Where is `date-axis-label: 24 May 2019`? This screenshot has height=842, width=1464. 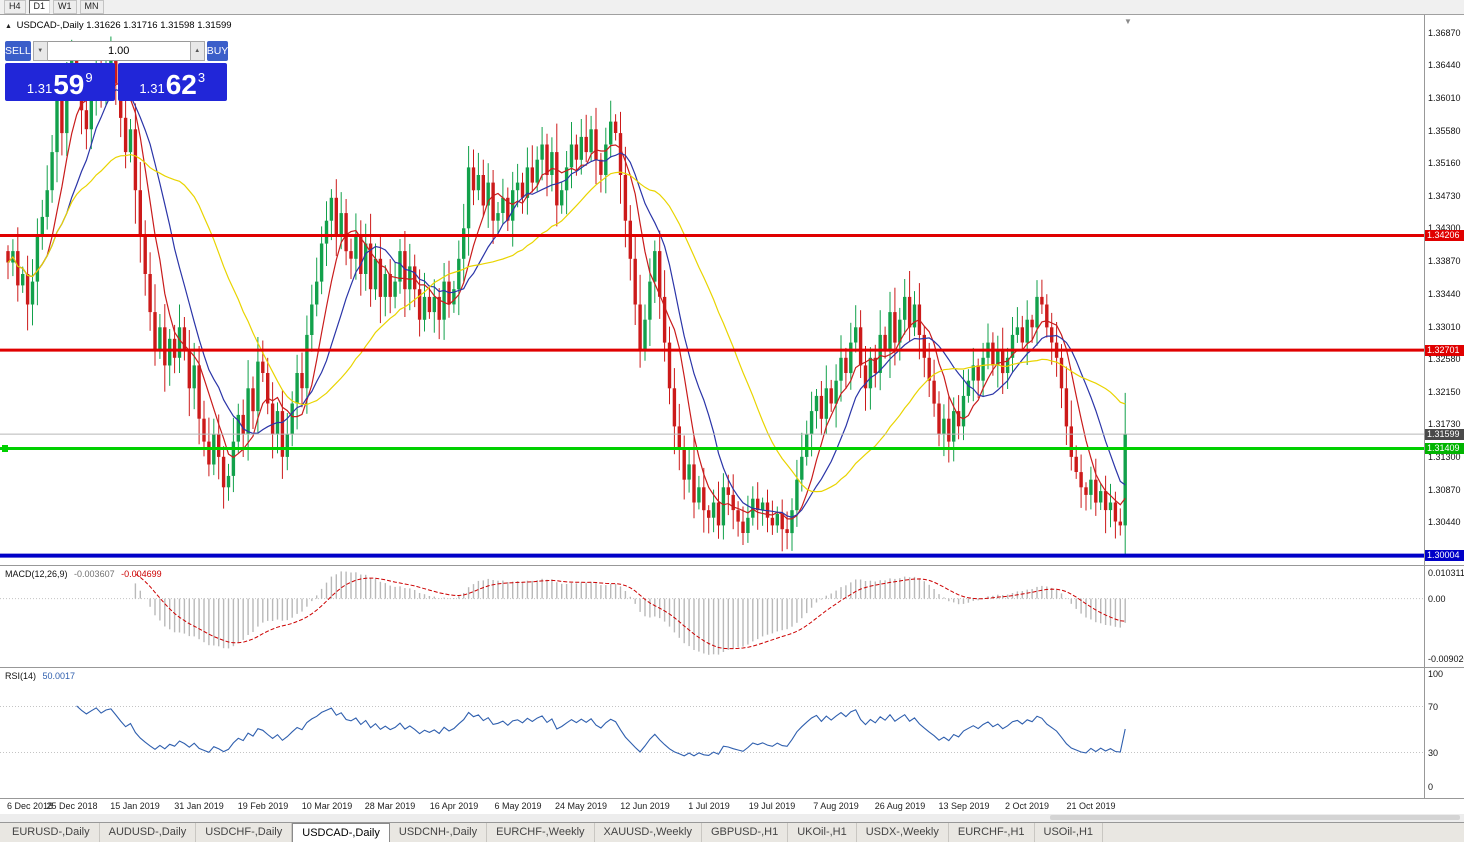 date-axis-label: 24 May 2019 is located at coordinates (581, 806).